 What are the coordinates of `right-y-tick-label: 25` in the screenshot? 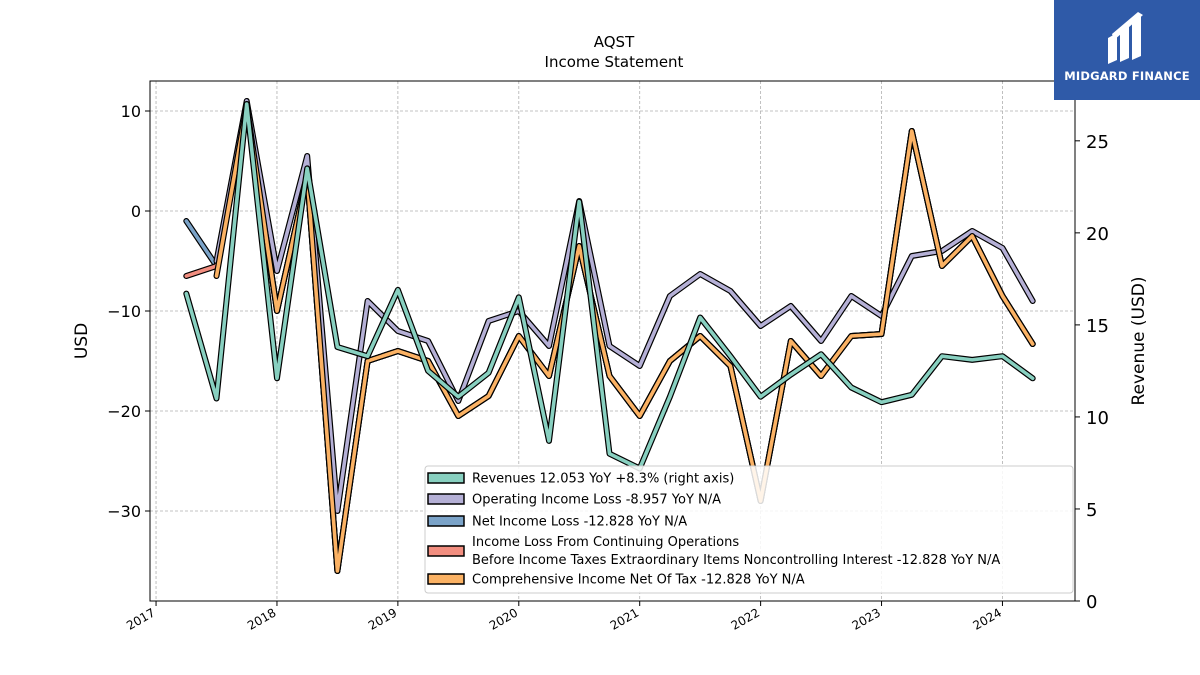 It's located at (1097, 142).